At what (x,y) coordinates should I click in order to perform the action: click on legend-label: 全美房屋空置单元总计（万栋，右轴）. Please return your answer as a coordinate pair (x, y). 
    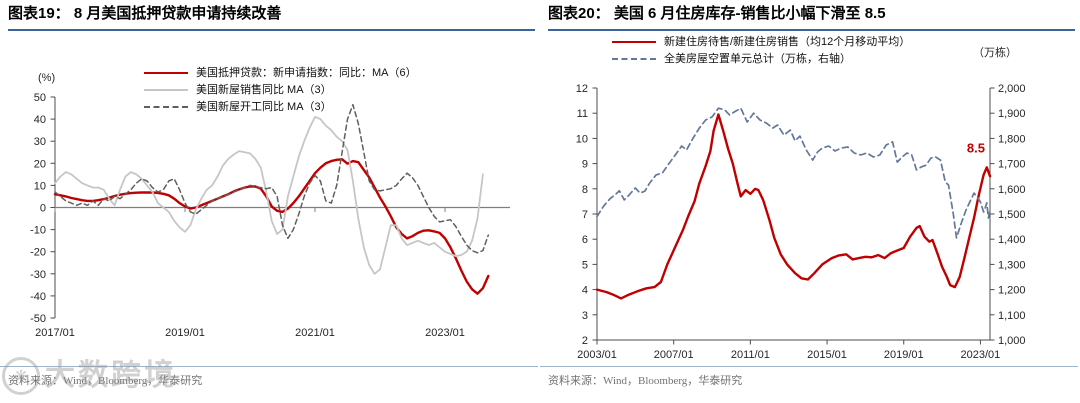
    Looking at the image, I should click on (757, 59).